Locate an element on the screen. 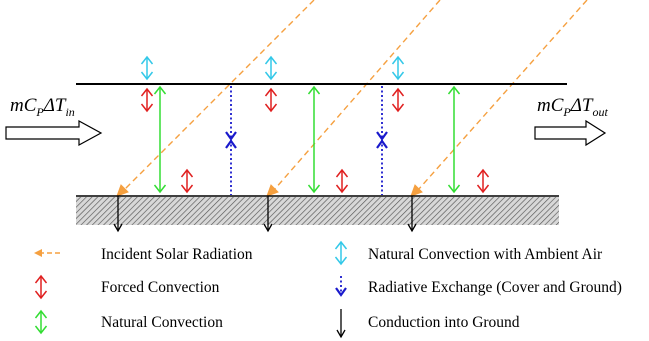  legend-item-radiative: Radiative Exchange (Cover and Ground) is located at coordinates (478, 286).